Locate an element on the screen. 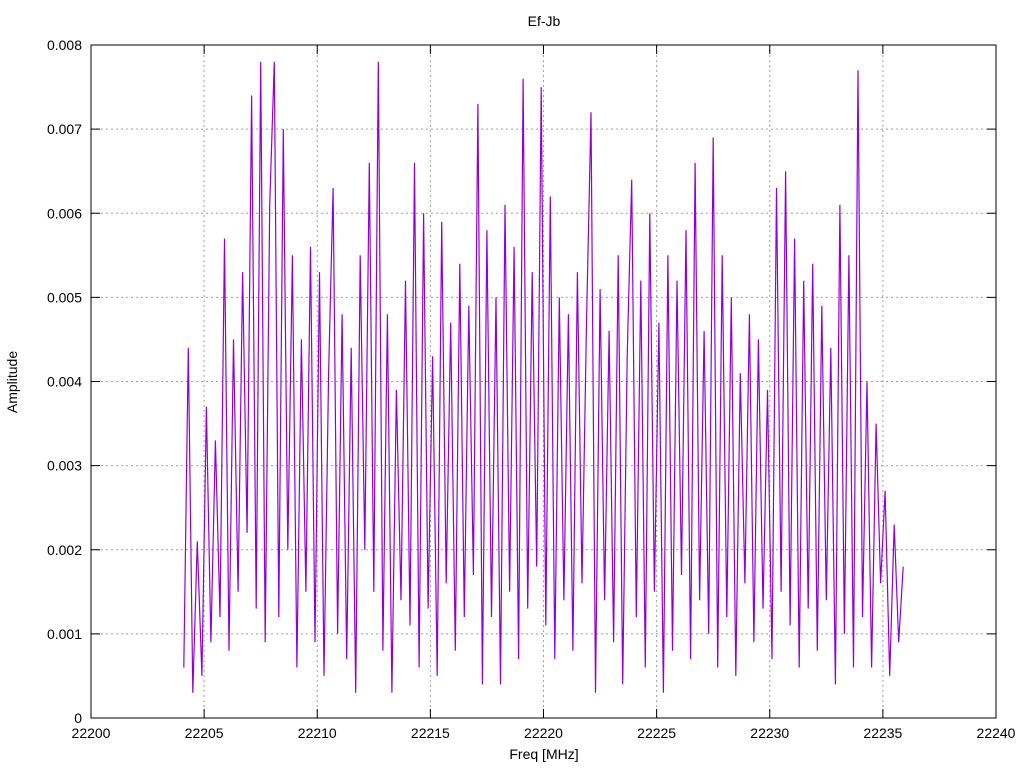 The height and width of the screenshot is (773, 1024). x-tick-label: 22220 is located at coordinates (543, 733).